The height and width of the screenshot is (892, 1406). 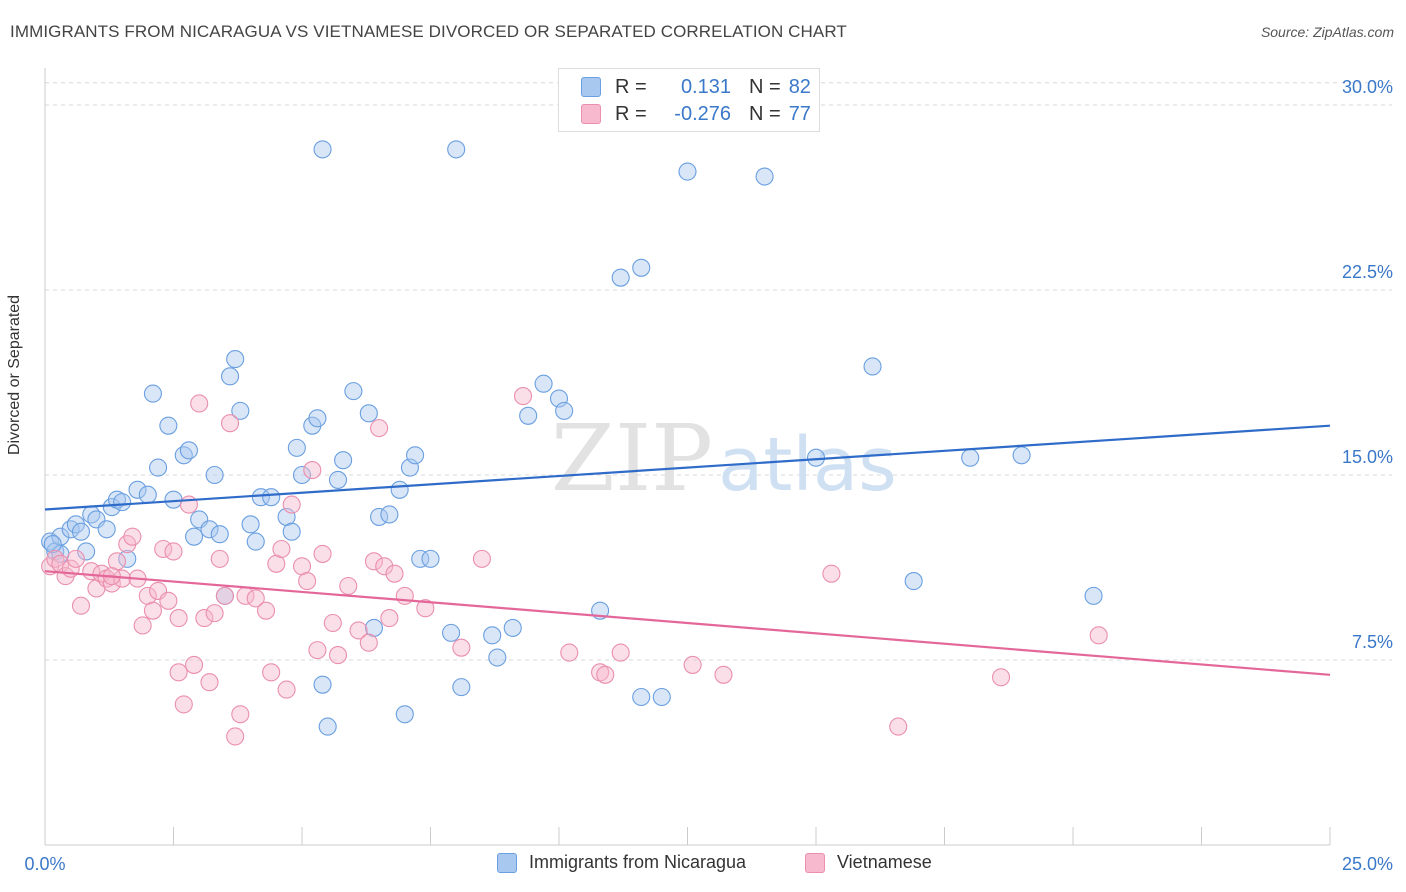 I want to click on legend-row-vietnamese: R = -0.276 N = 77, so click(x=696, y=114).